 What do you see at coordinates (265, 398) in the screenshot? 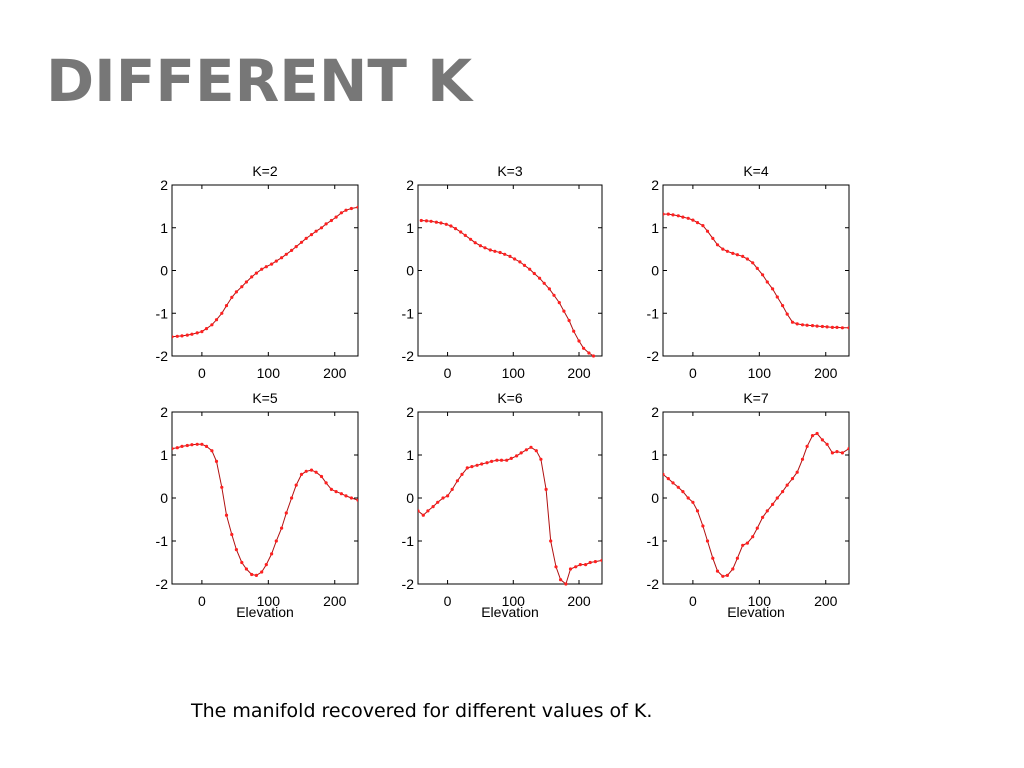
I see `subplot-title: K=5` at bounding box center [265, 398].